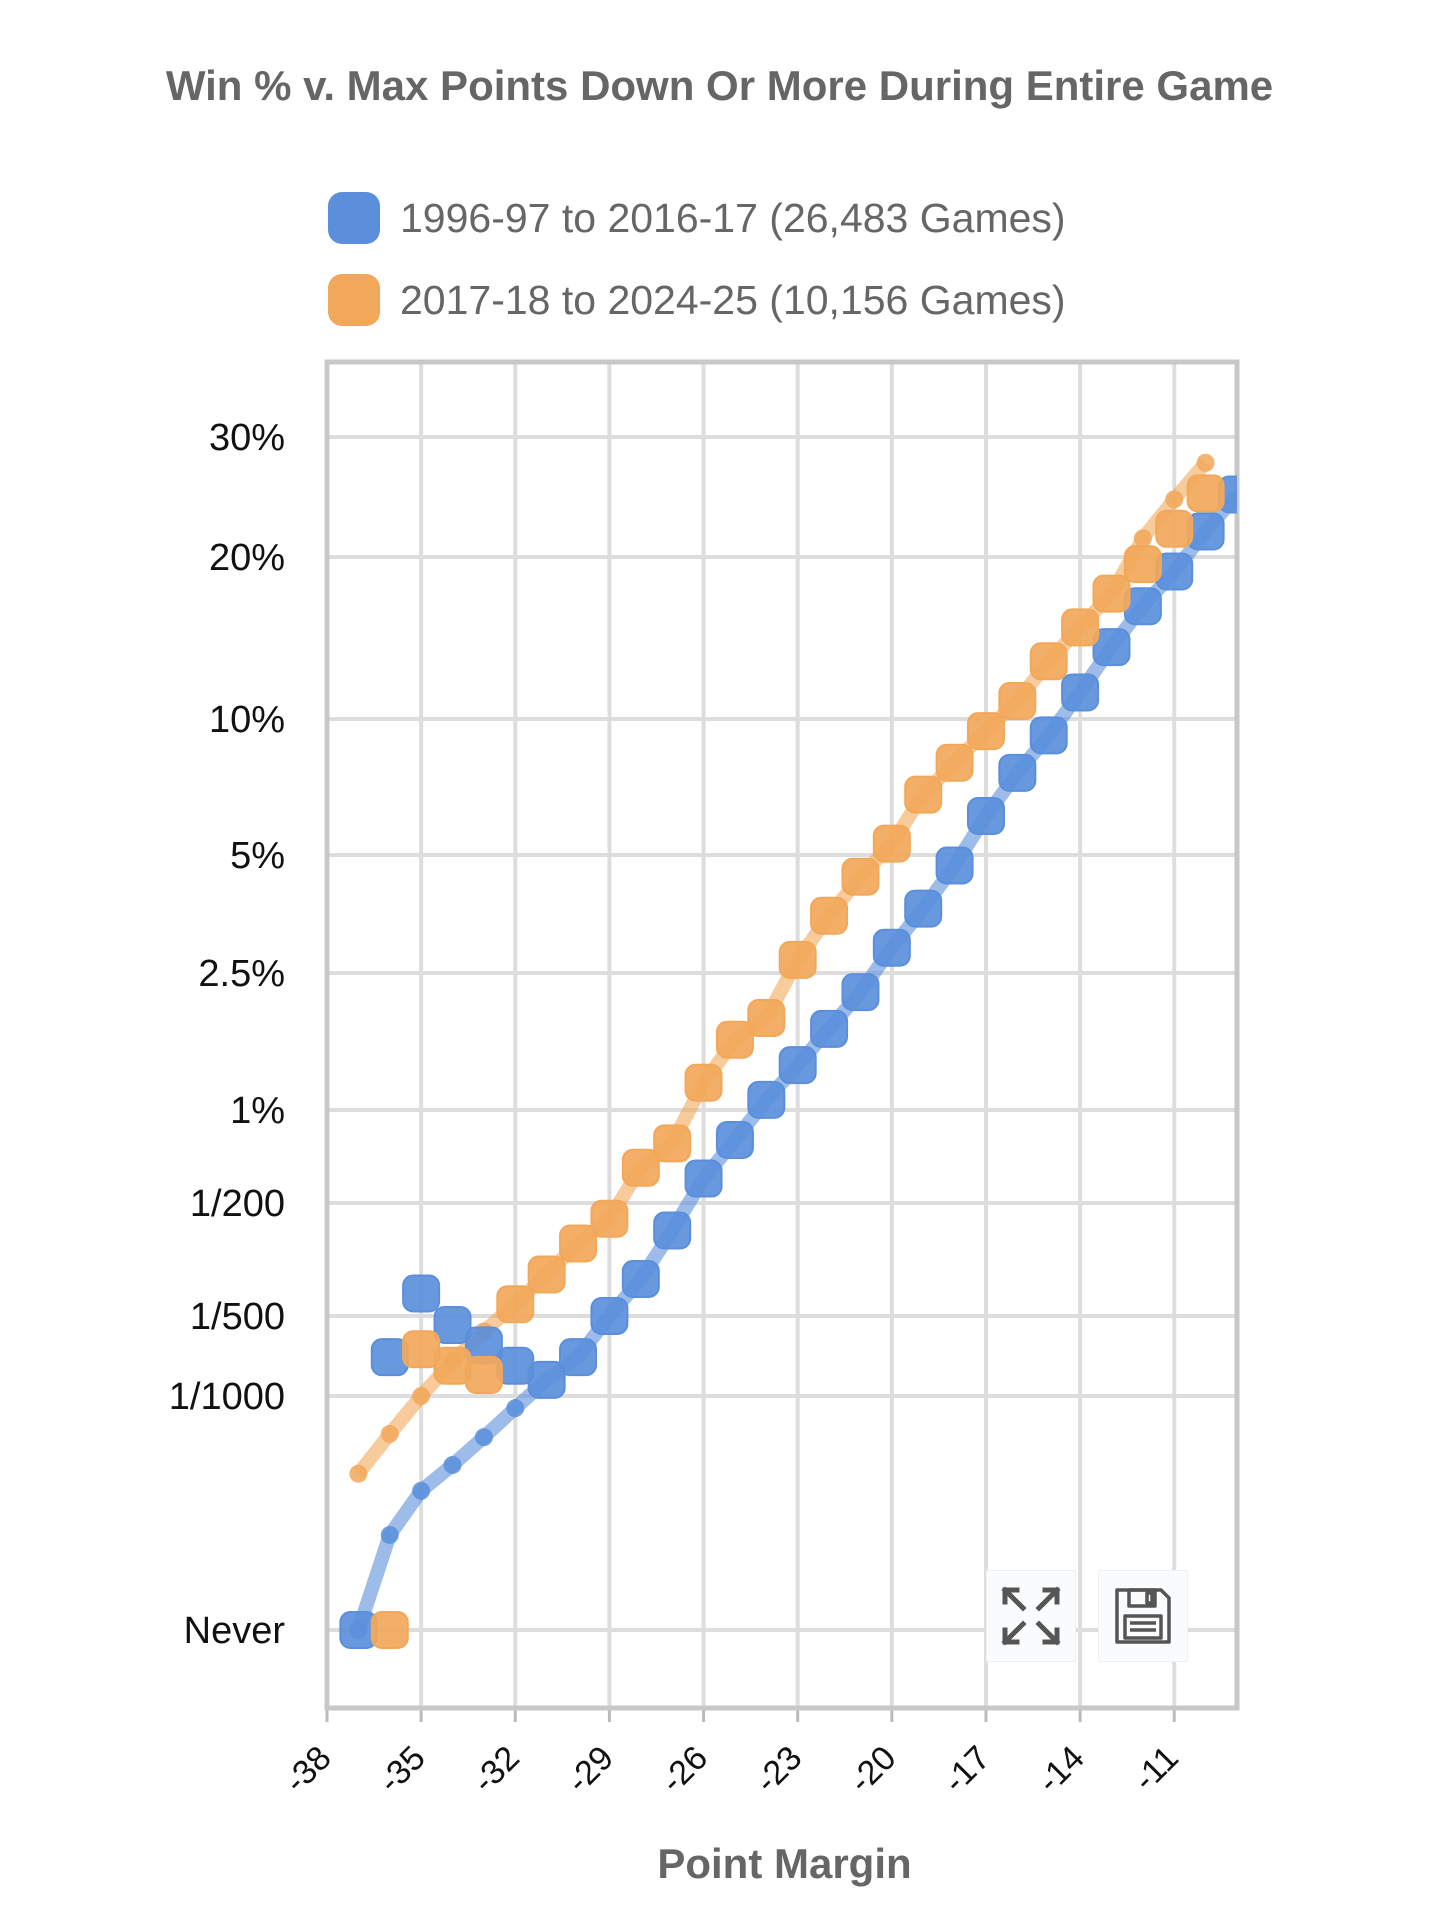 Image resolution: width=1439 pixels, height=1928 pixels. Describe the element at coordinates (873, 1770) in the screenshot. I see `x-tick-label: -20` at that location.